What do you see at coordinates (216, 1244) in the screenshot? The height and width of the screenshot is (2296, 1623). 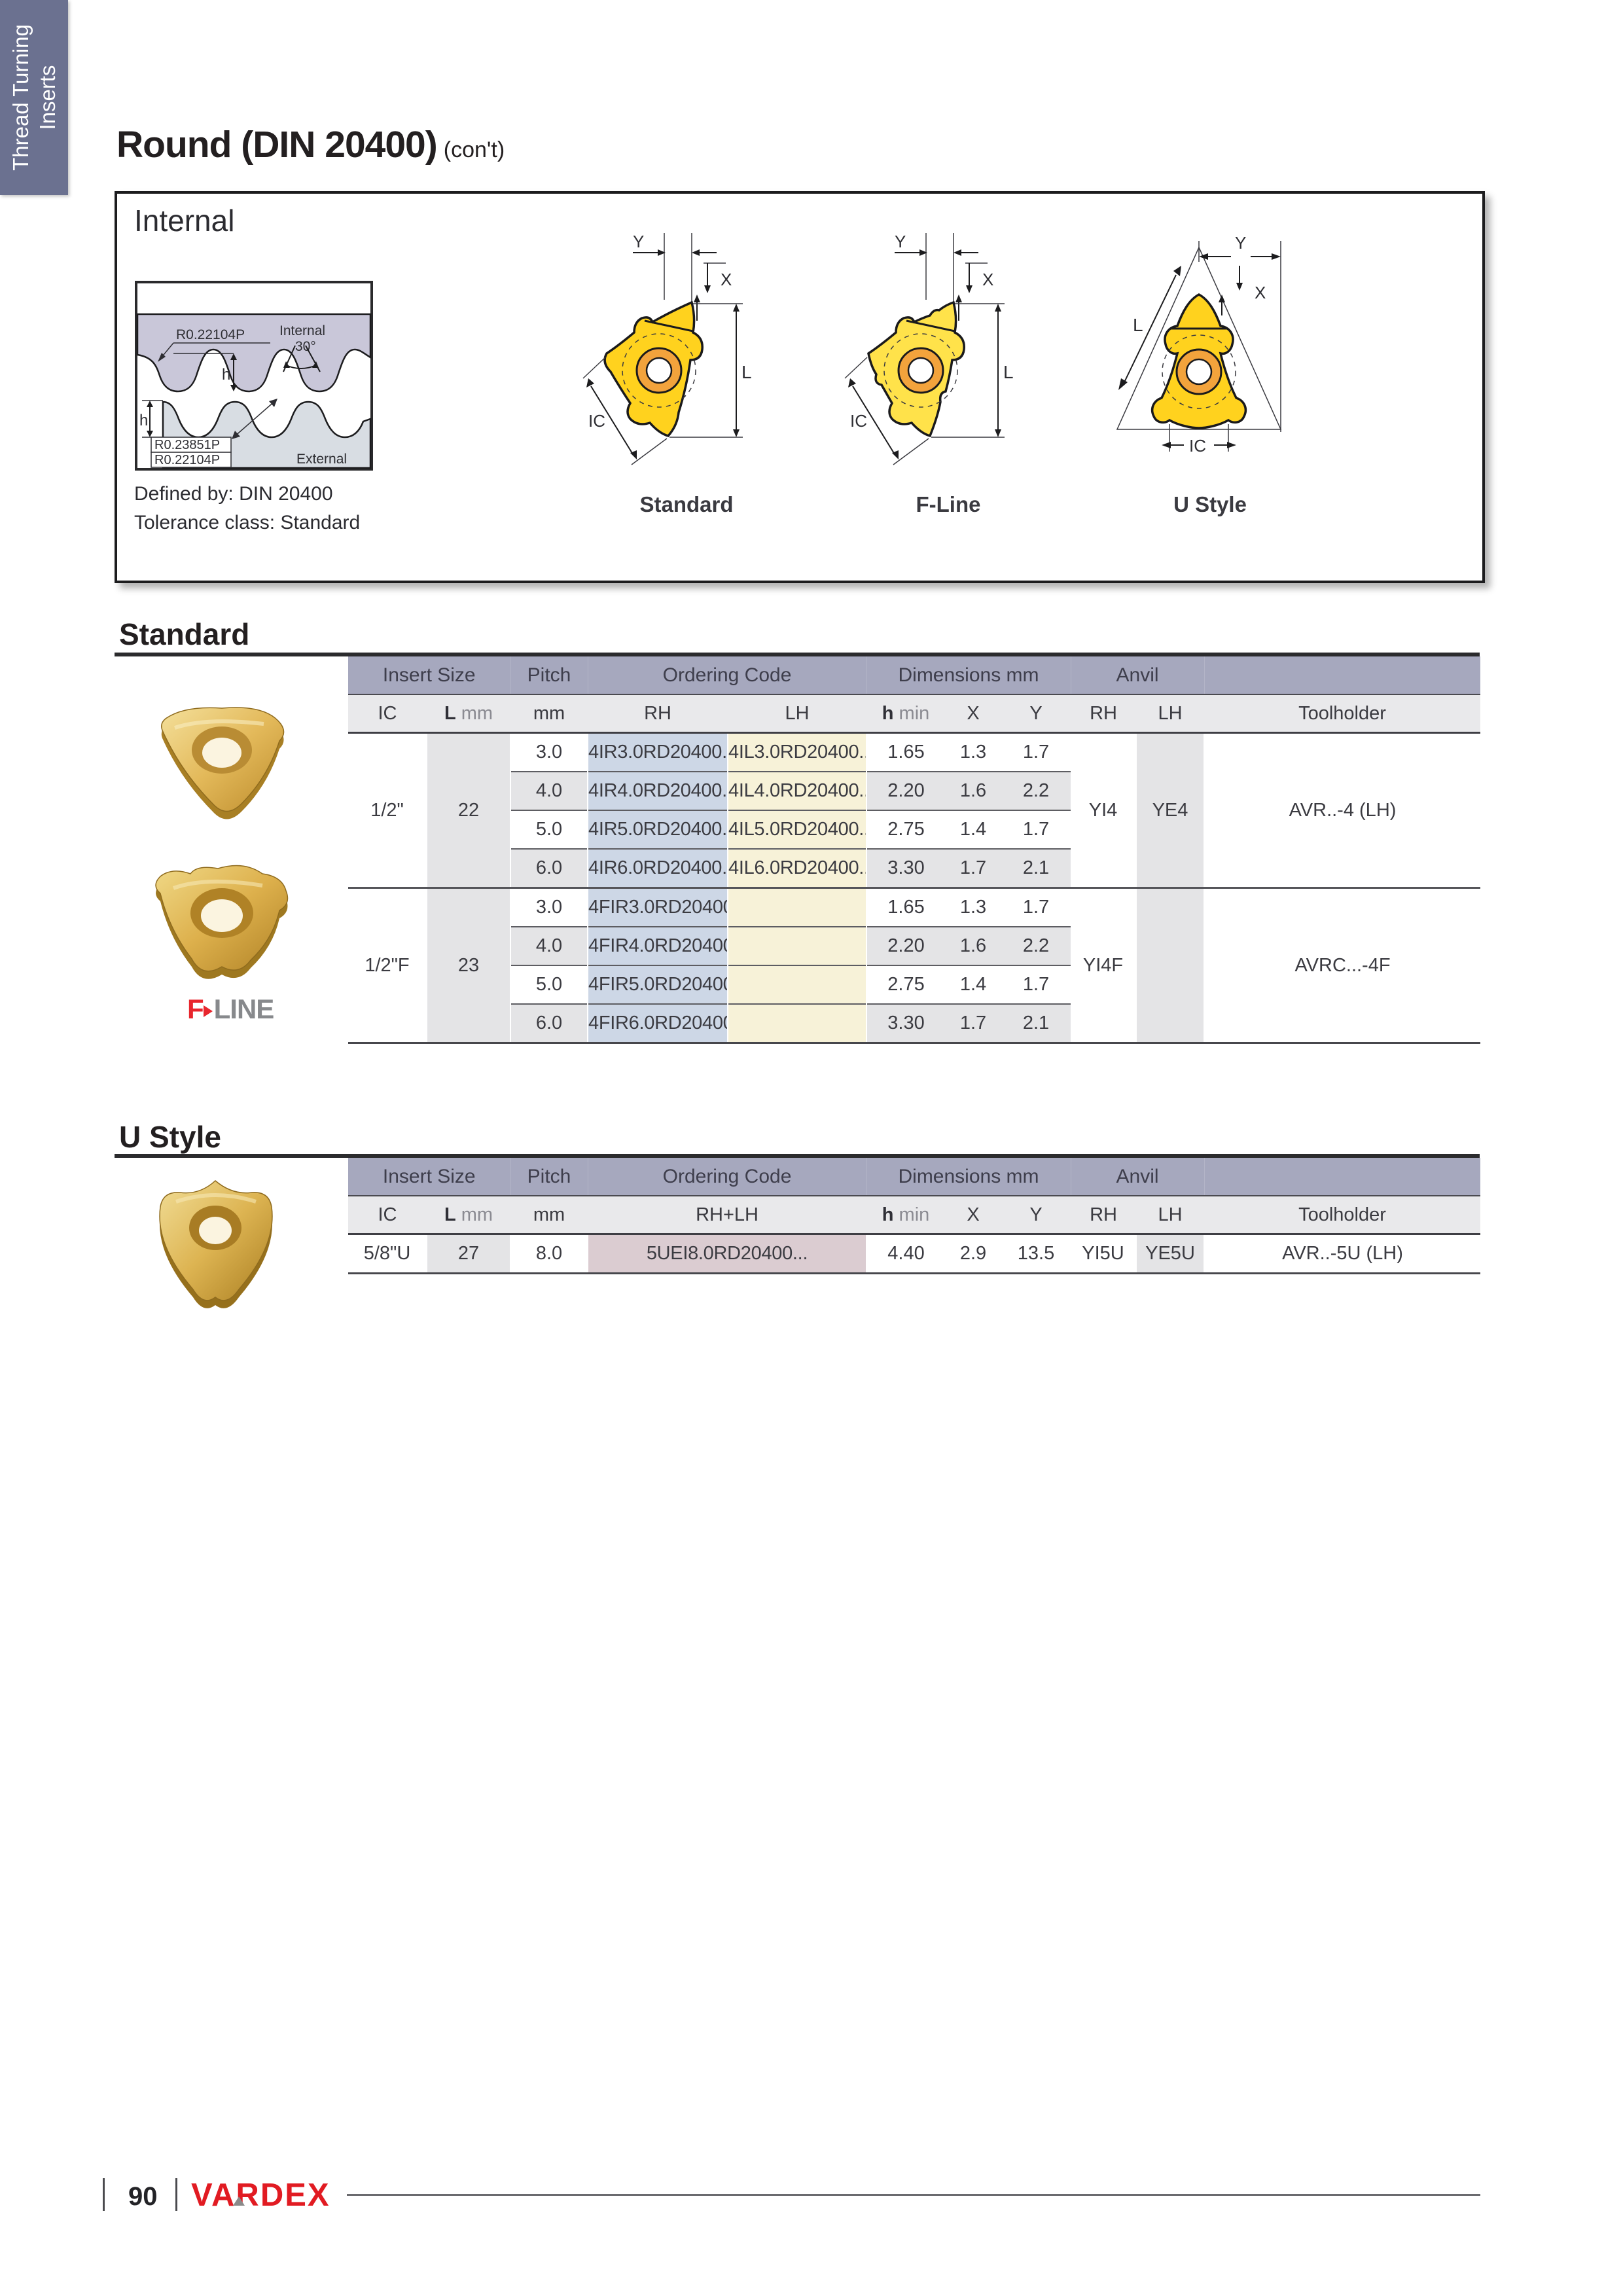 I see `ustyle-insert-photo` at bounding box center [216, 1244].